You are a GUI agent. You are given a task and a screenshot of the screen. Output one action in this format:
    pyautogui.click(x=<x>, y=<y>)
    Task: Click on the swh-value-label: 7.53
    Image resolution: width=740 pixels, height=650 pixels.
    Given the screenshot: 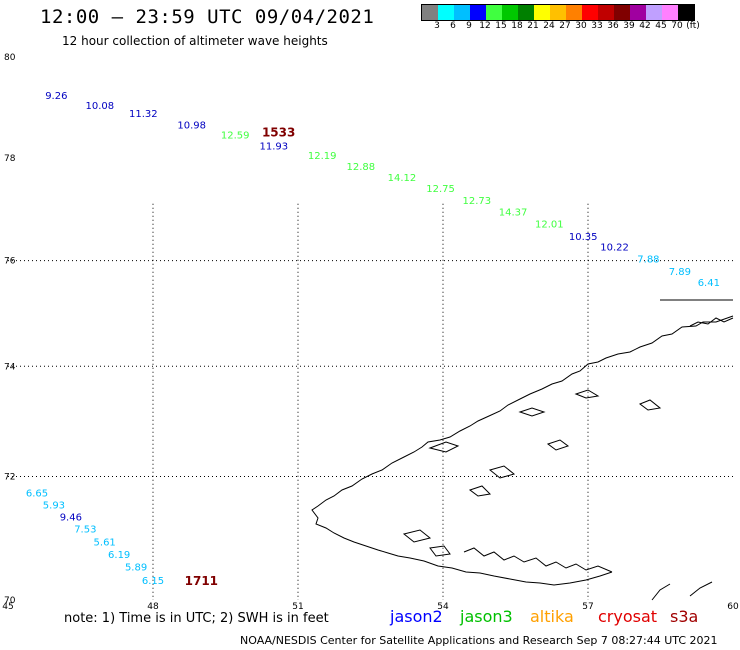 What is the action you would take?
    pyautogui.click(x=85, y=529)
    